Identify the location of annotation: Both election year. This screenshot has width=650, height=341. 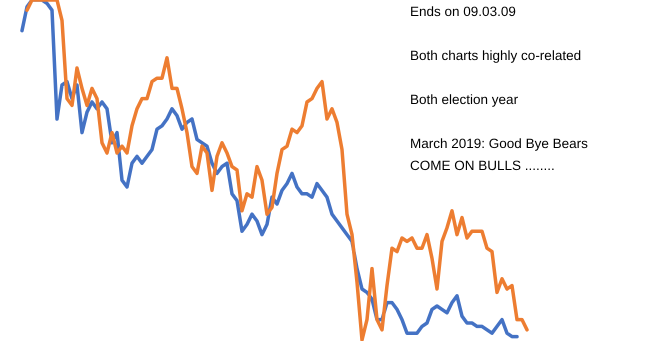
(464, 99).